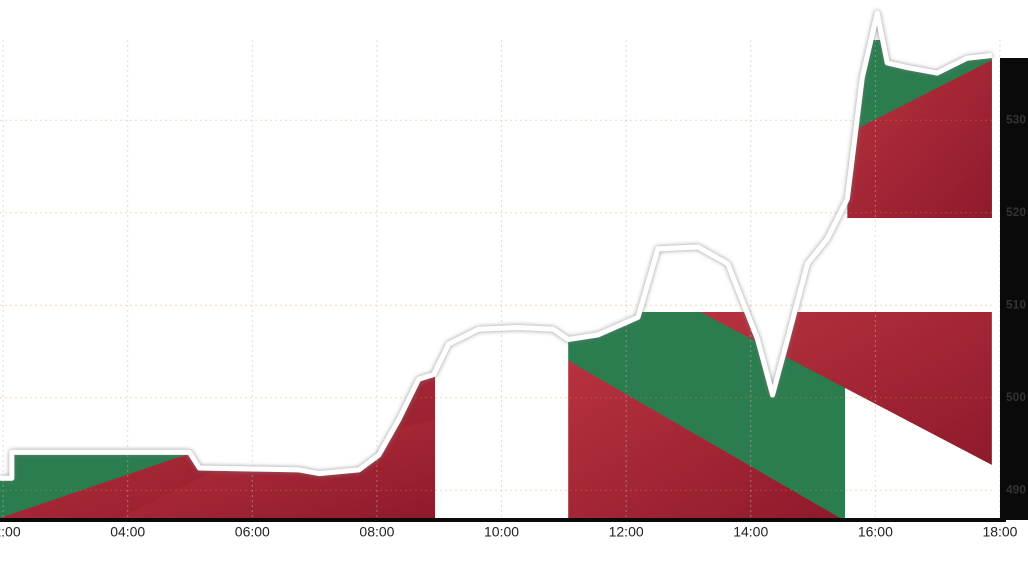 This screenshot has width=1028, height=578. What do you see at coordinates (503, 520) in the screenshot?
I see `x-axis-bar` at bounding box center [503, 520].